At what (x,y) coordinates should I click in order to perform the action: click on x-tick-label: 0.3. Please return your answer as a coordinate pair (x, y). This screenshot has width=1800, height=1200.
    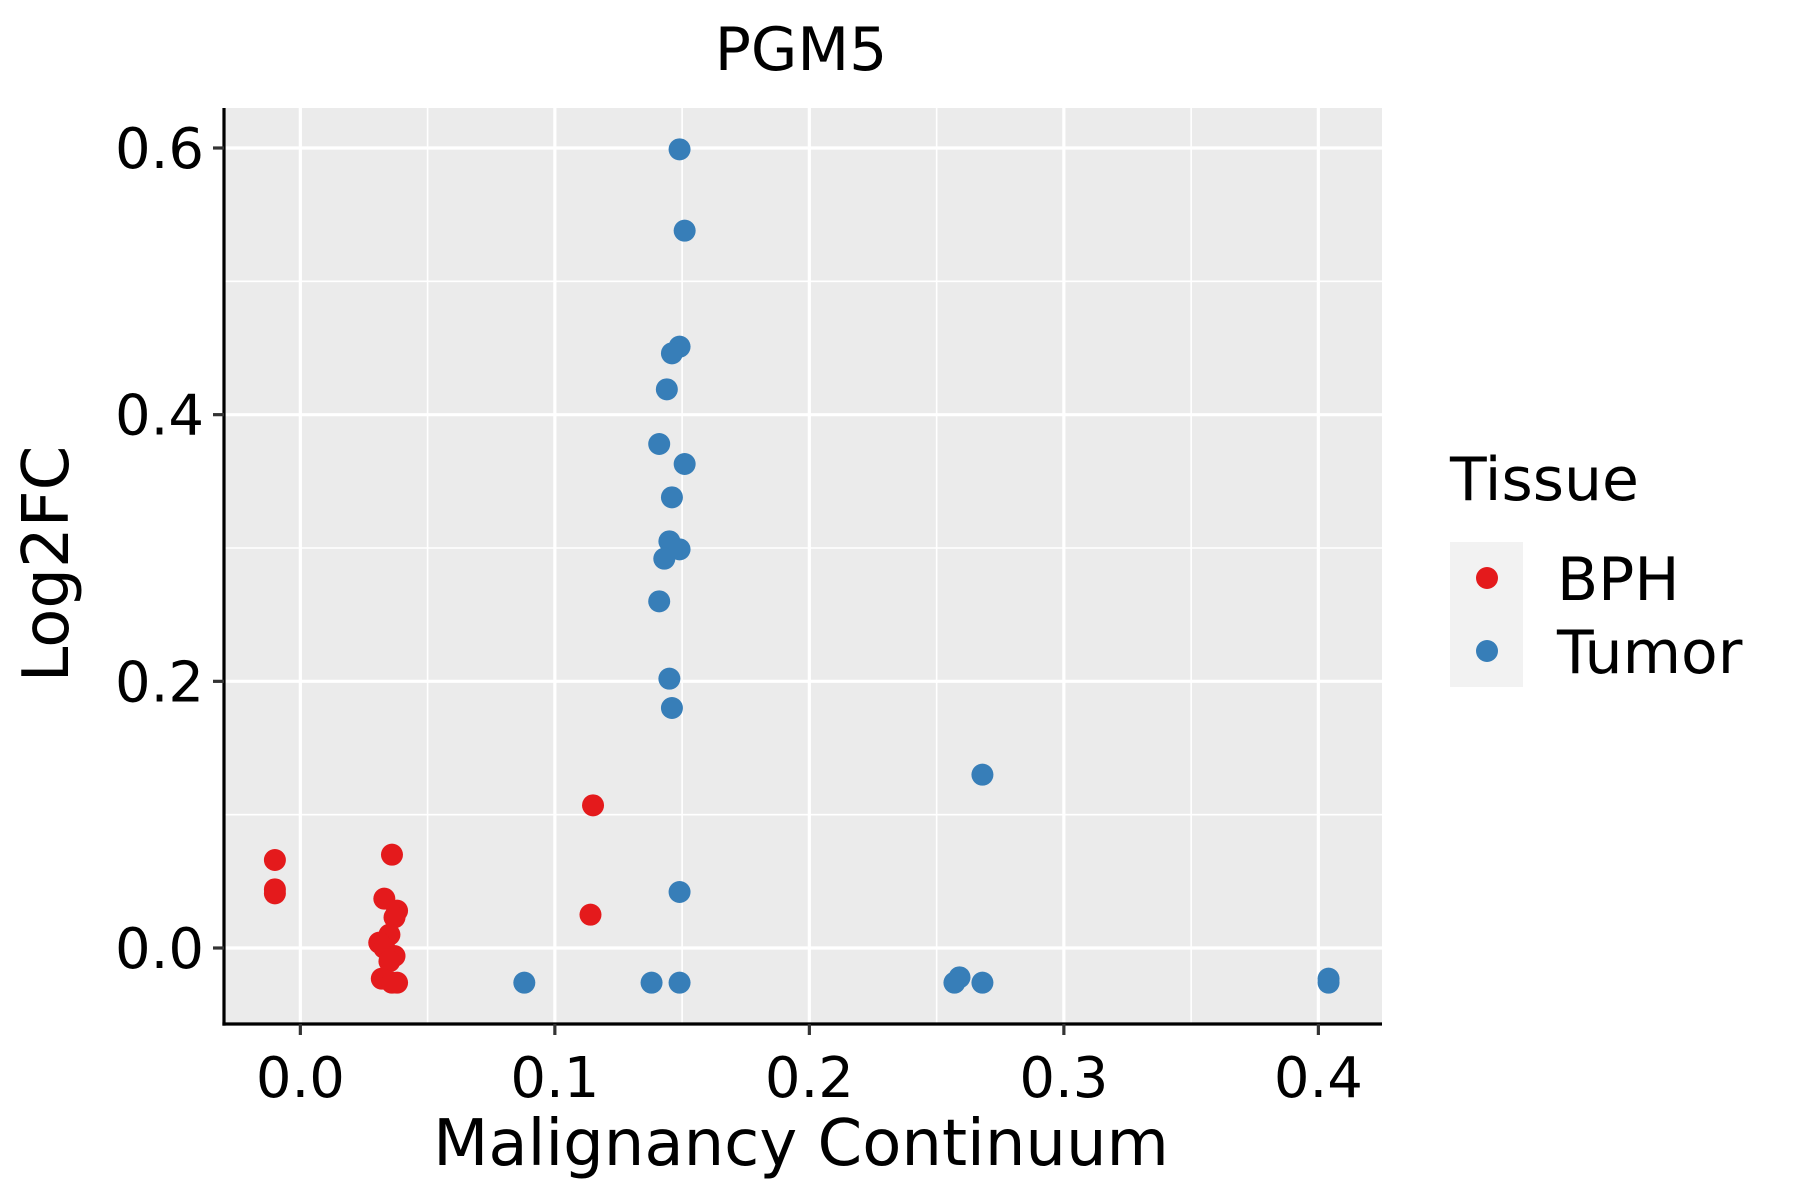
    Looking at the image, I should click on (1063, 1078).